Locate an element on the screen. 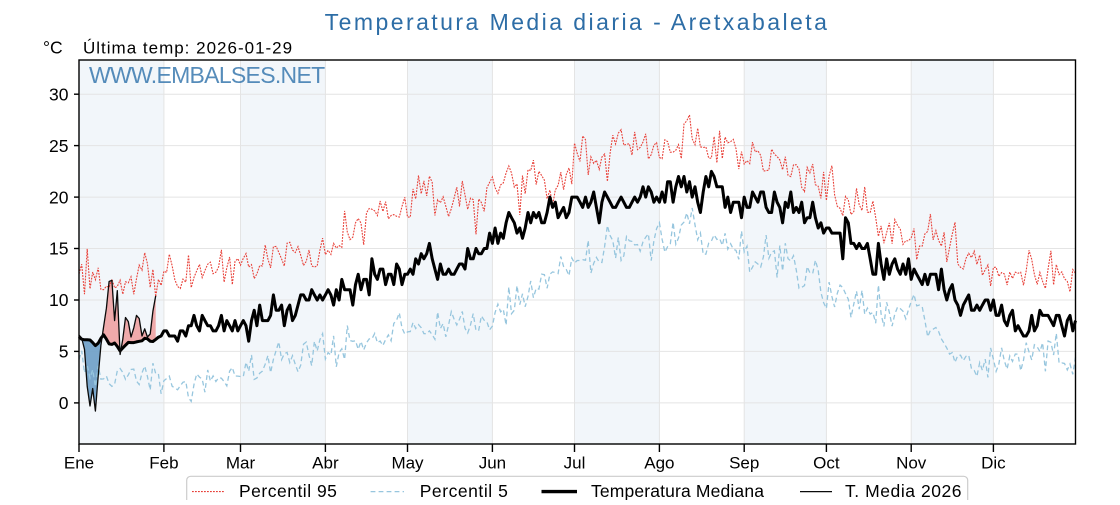  svg-text: Sep is located at coordinates (744, 463).